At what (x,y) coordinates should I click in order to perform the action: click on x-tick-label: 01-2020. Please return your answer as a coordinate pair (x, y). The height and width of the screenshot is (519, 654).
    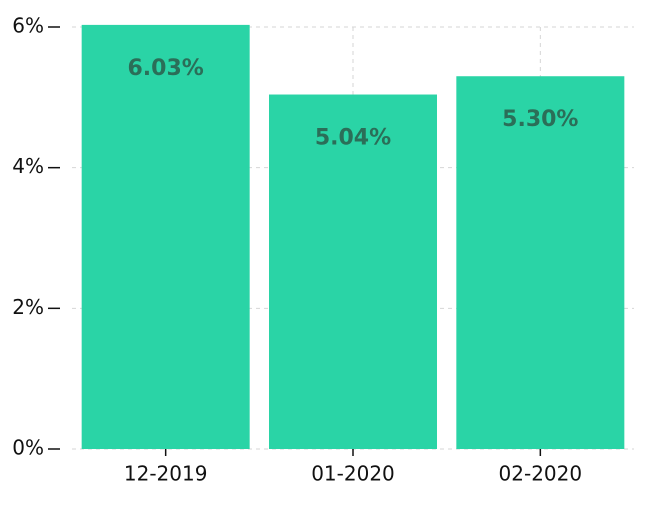
    Looking at the image, I should click on (353, 474).